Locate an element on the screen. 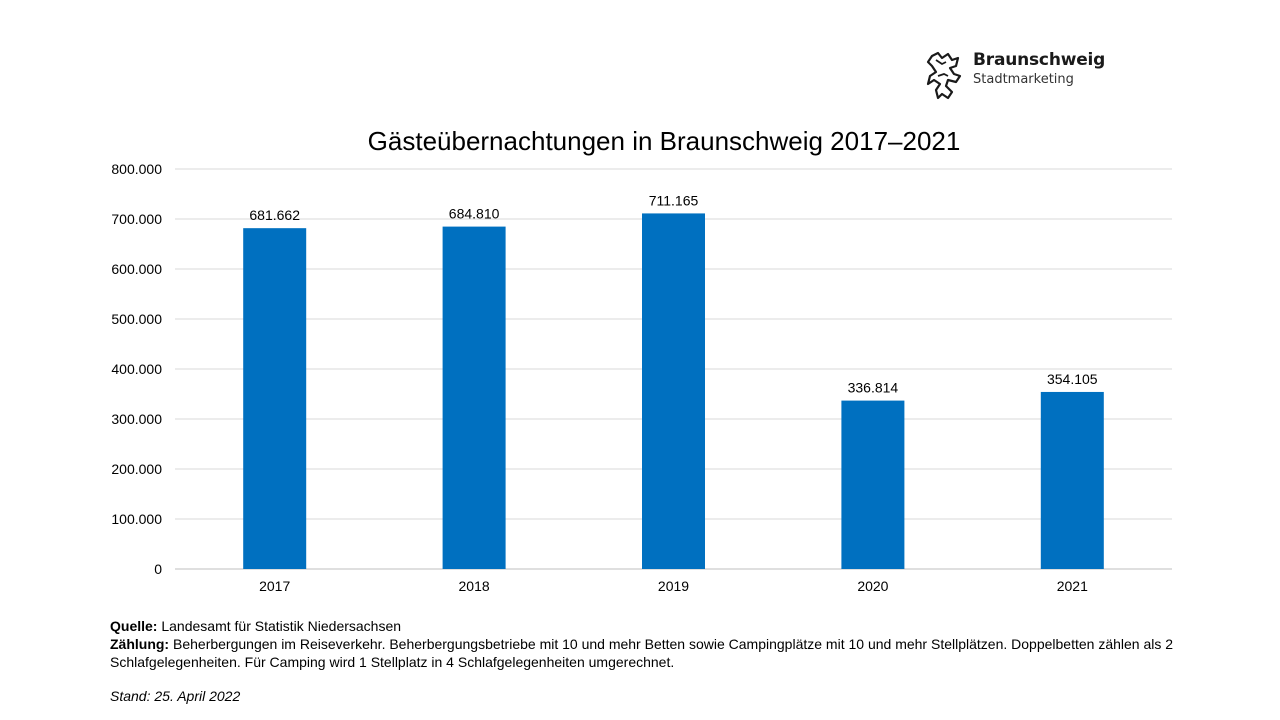 This screenshot has height=720, width=1280. y-tick-label: 500.000 is located at coordinates (136, 319).